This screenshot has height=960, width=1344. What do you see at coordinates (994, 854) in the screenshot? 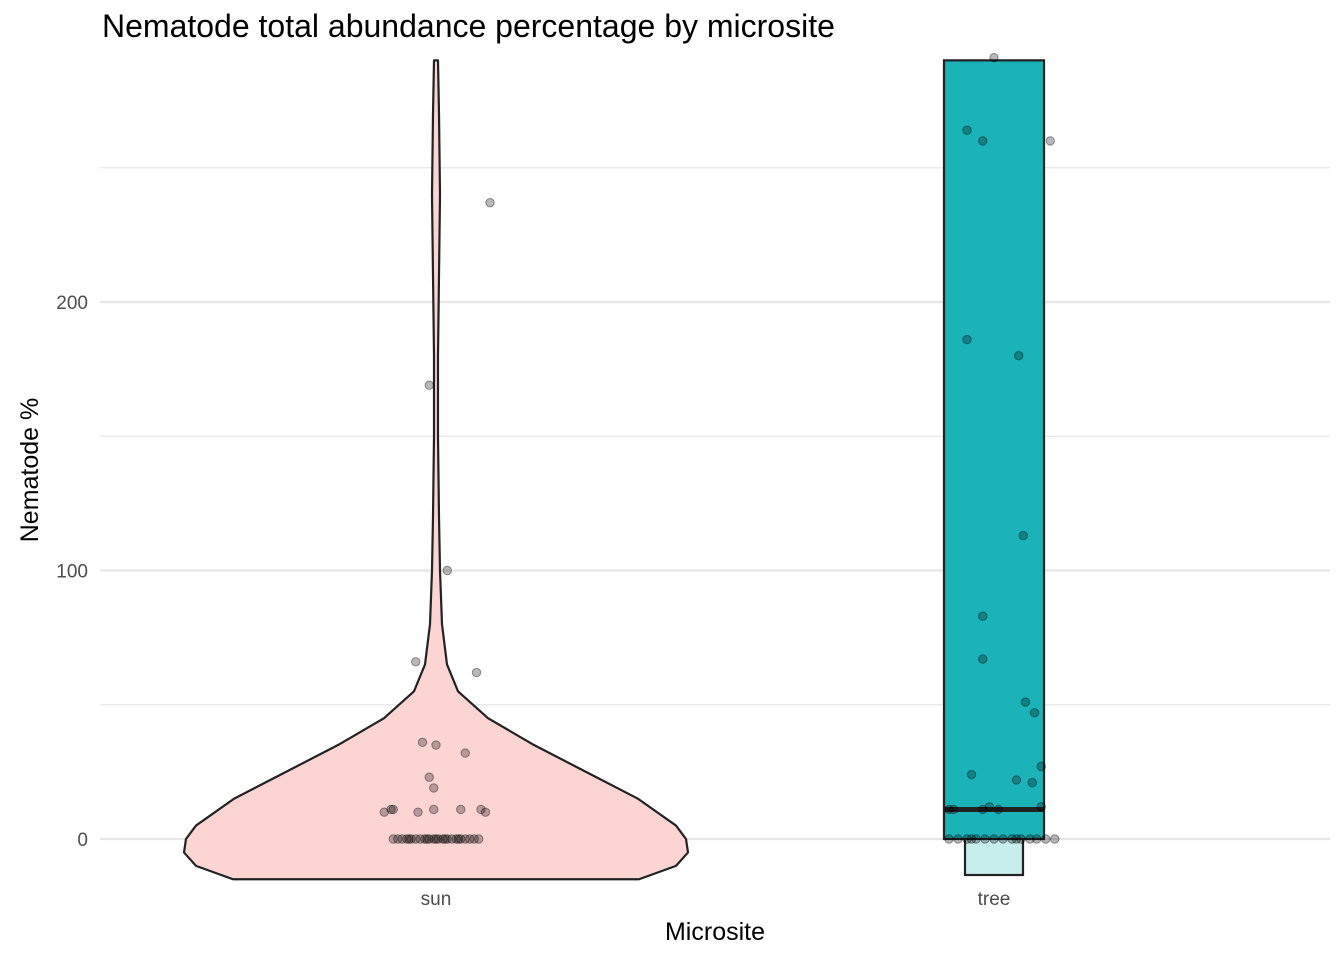
I see `violin-tree` at bounding box center [994, 854].